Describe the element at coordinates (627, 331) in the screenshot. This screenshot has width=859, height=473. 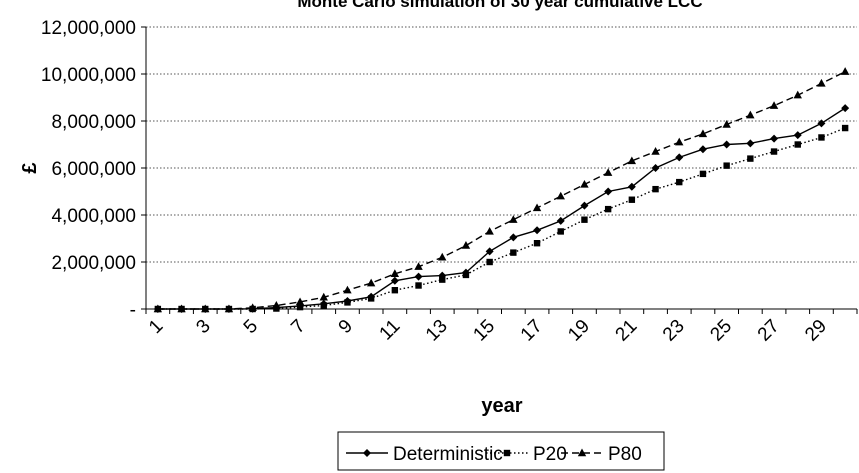
I see `x-tick-label: 21` at that location.